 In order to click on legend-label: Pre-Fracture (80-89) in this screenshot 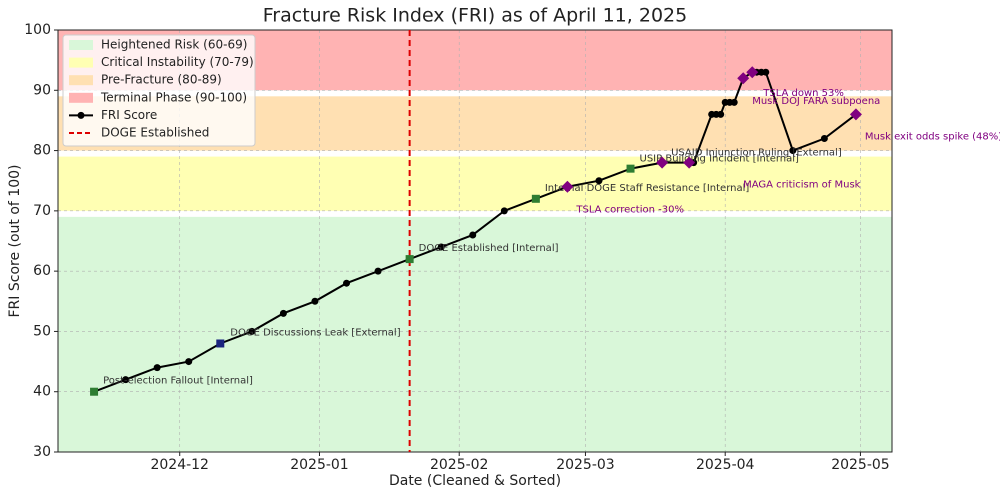, I will do `click(161, 80)`.